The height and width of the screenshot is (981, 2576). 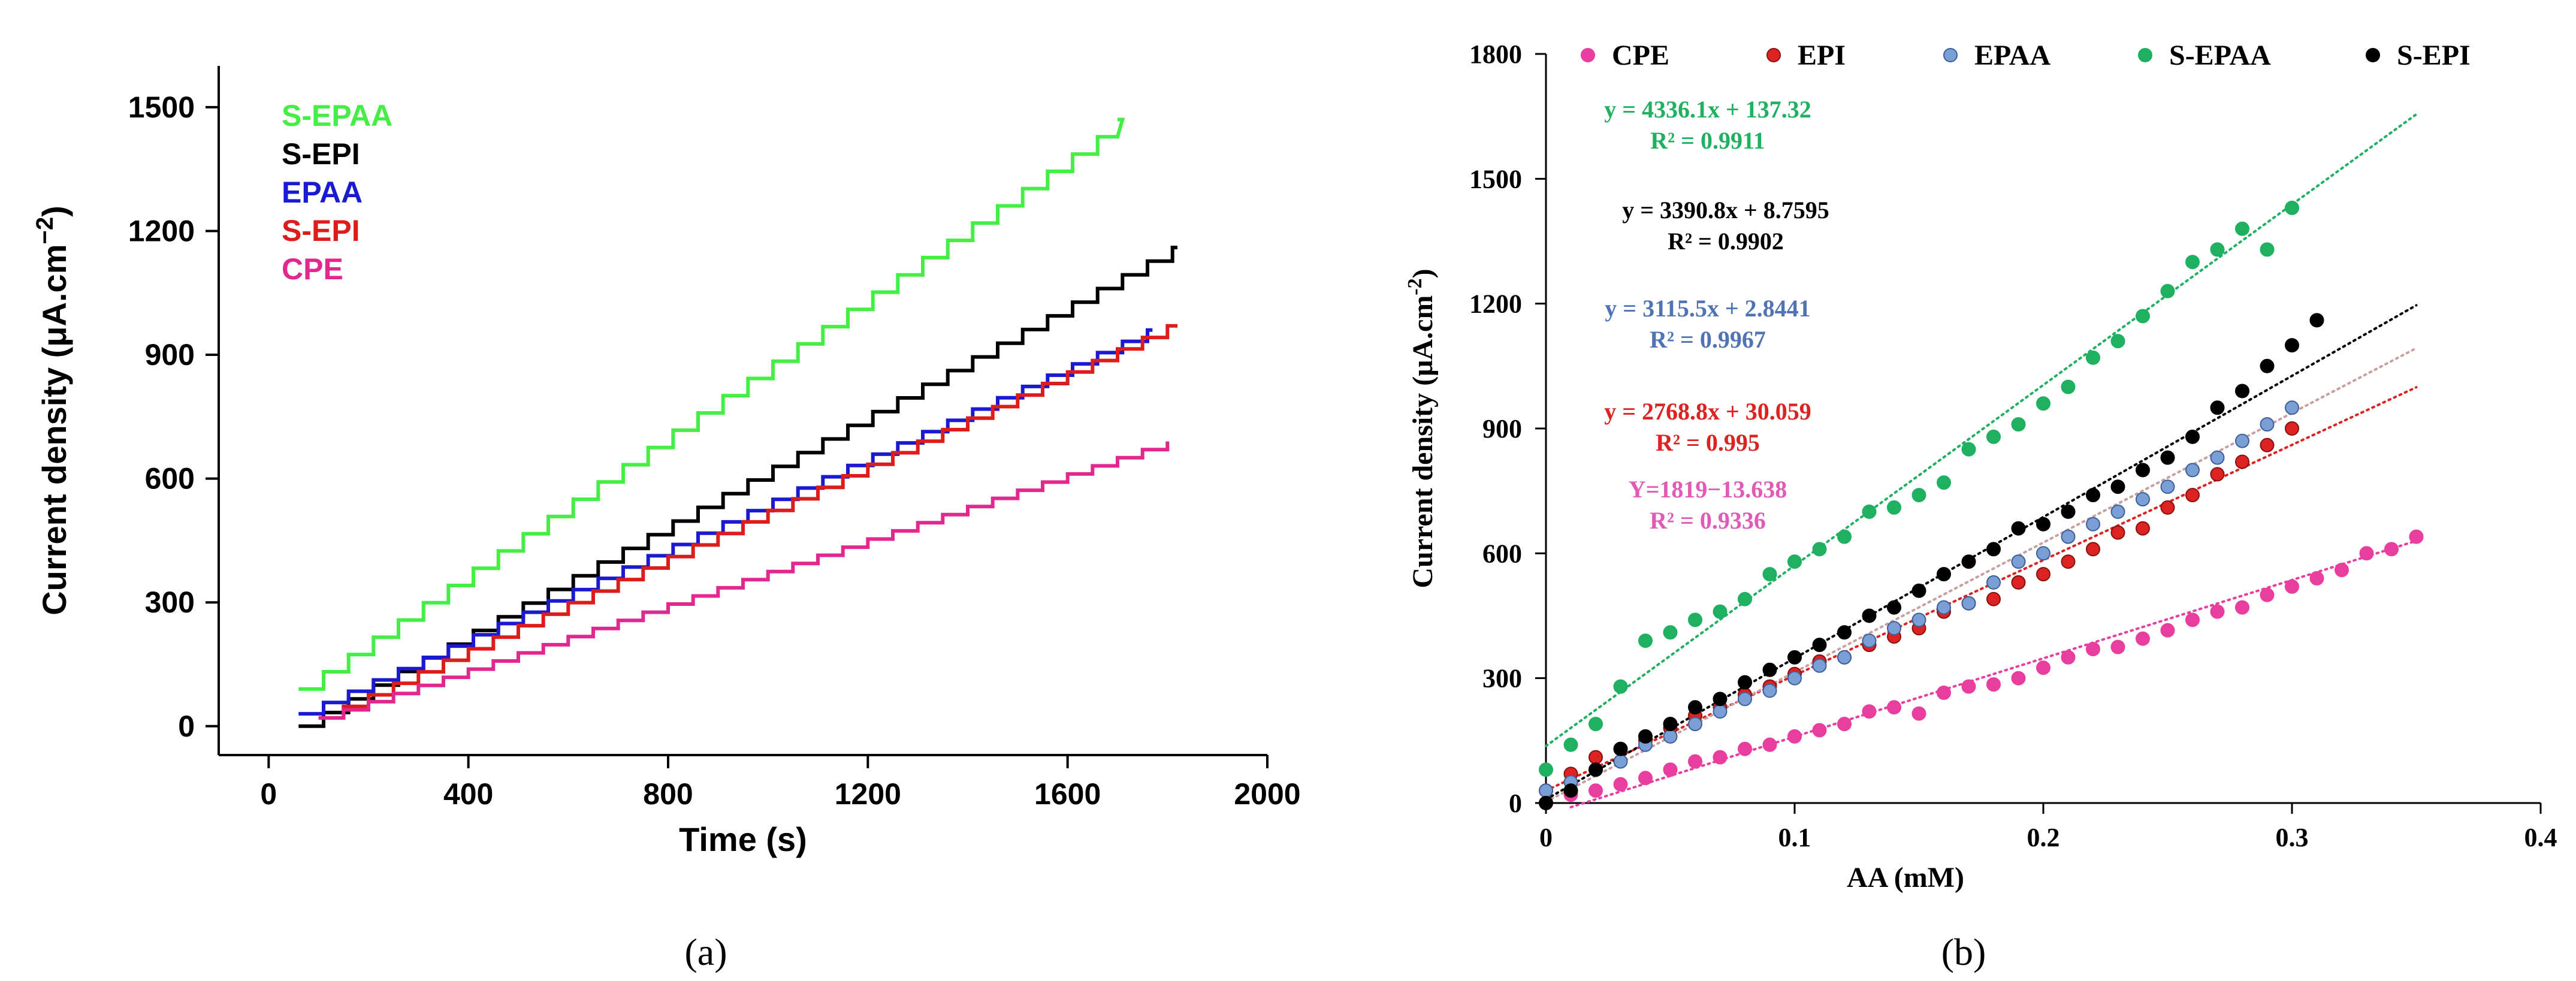 What do you see at coordinates (1495, 54) in the screenshot?
I see `y-tick-label: 1800` at bounding box center [1495, 54].